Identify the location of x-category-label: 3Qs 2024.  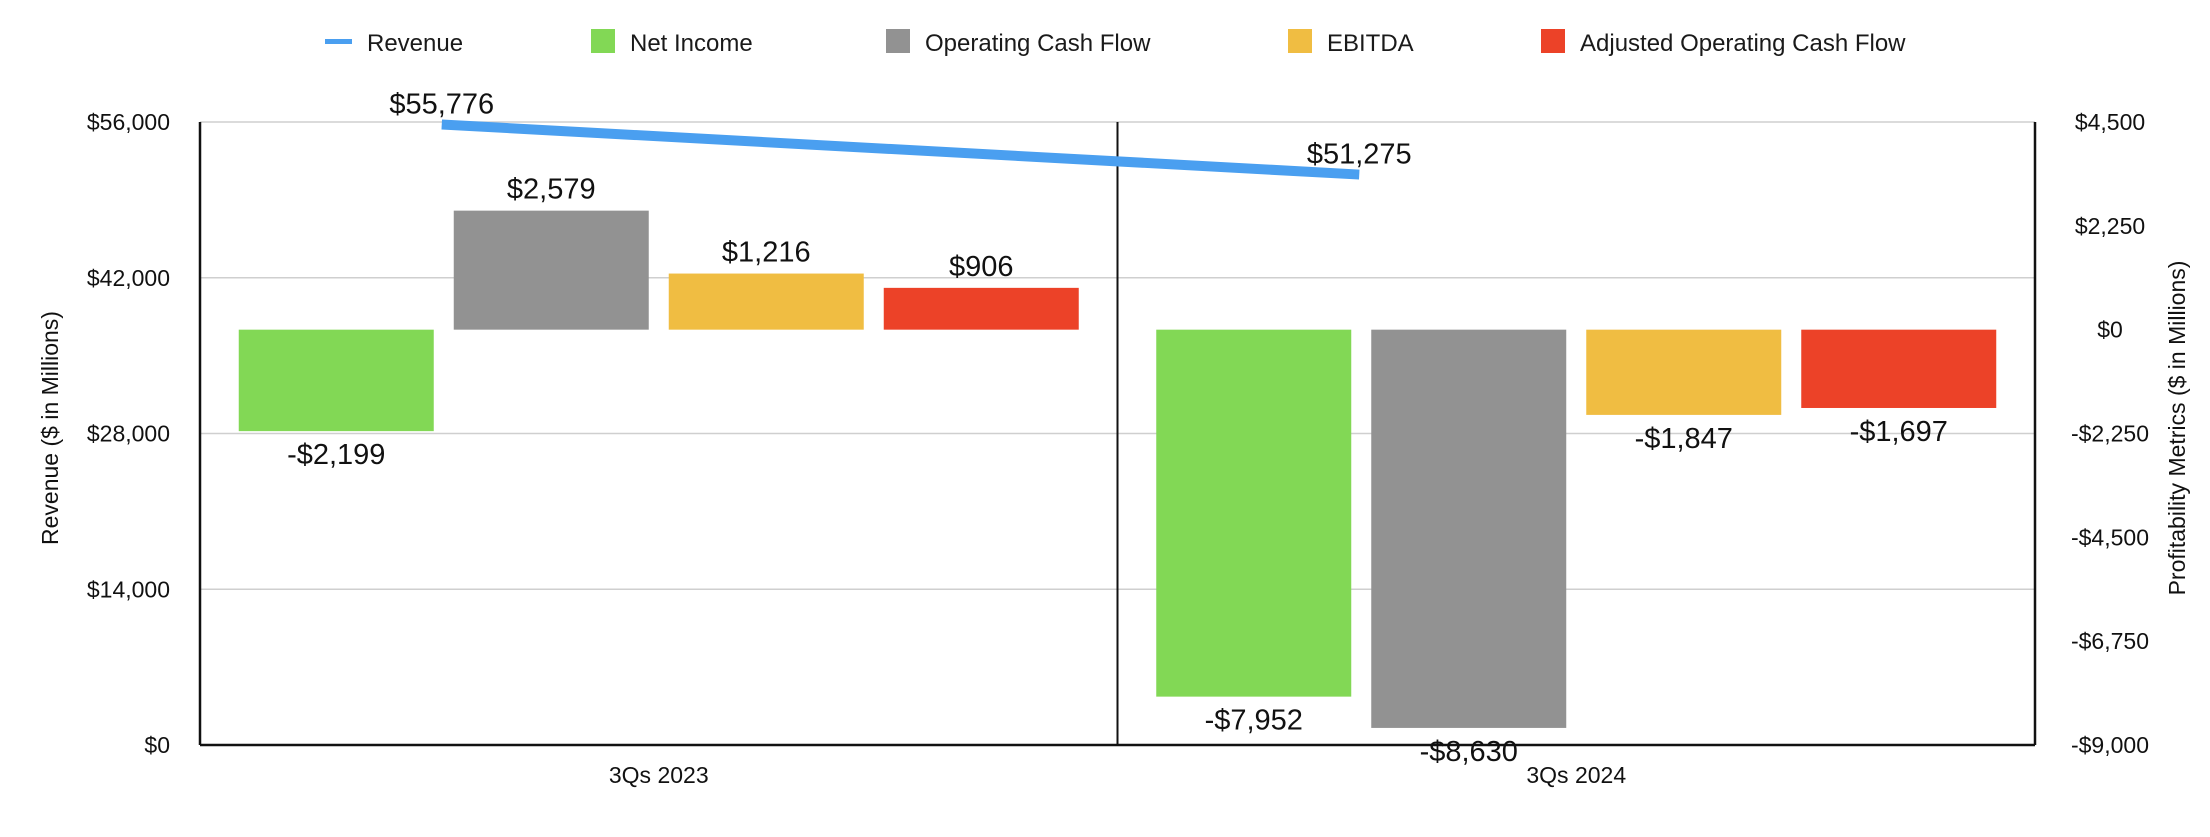
(1576, 775).